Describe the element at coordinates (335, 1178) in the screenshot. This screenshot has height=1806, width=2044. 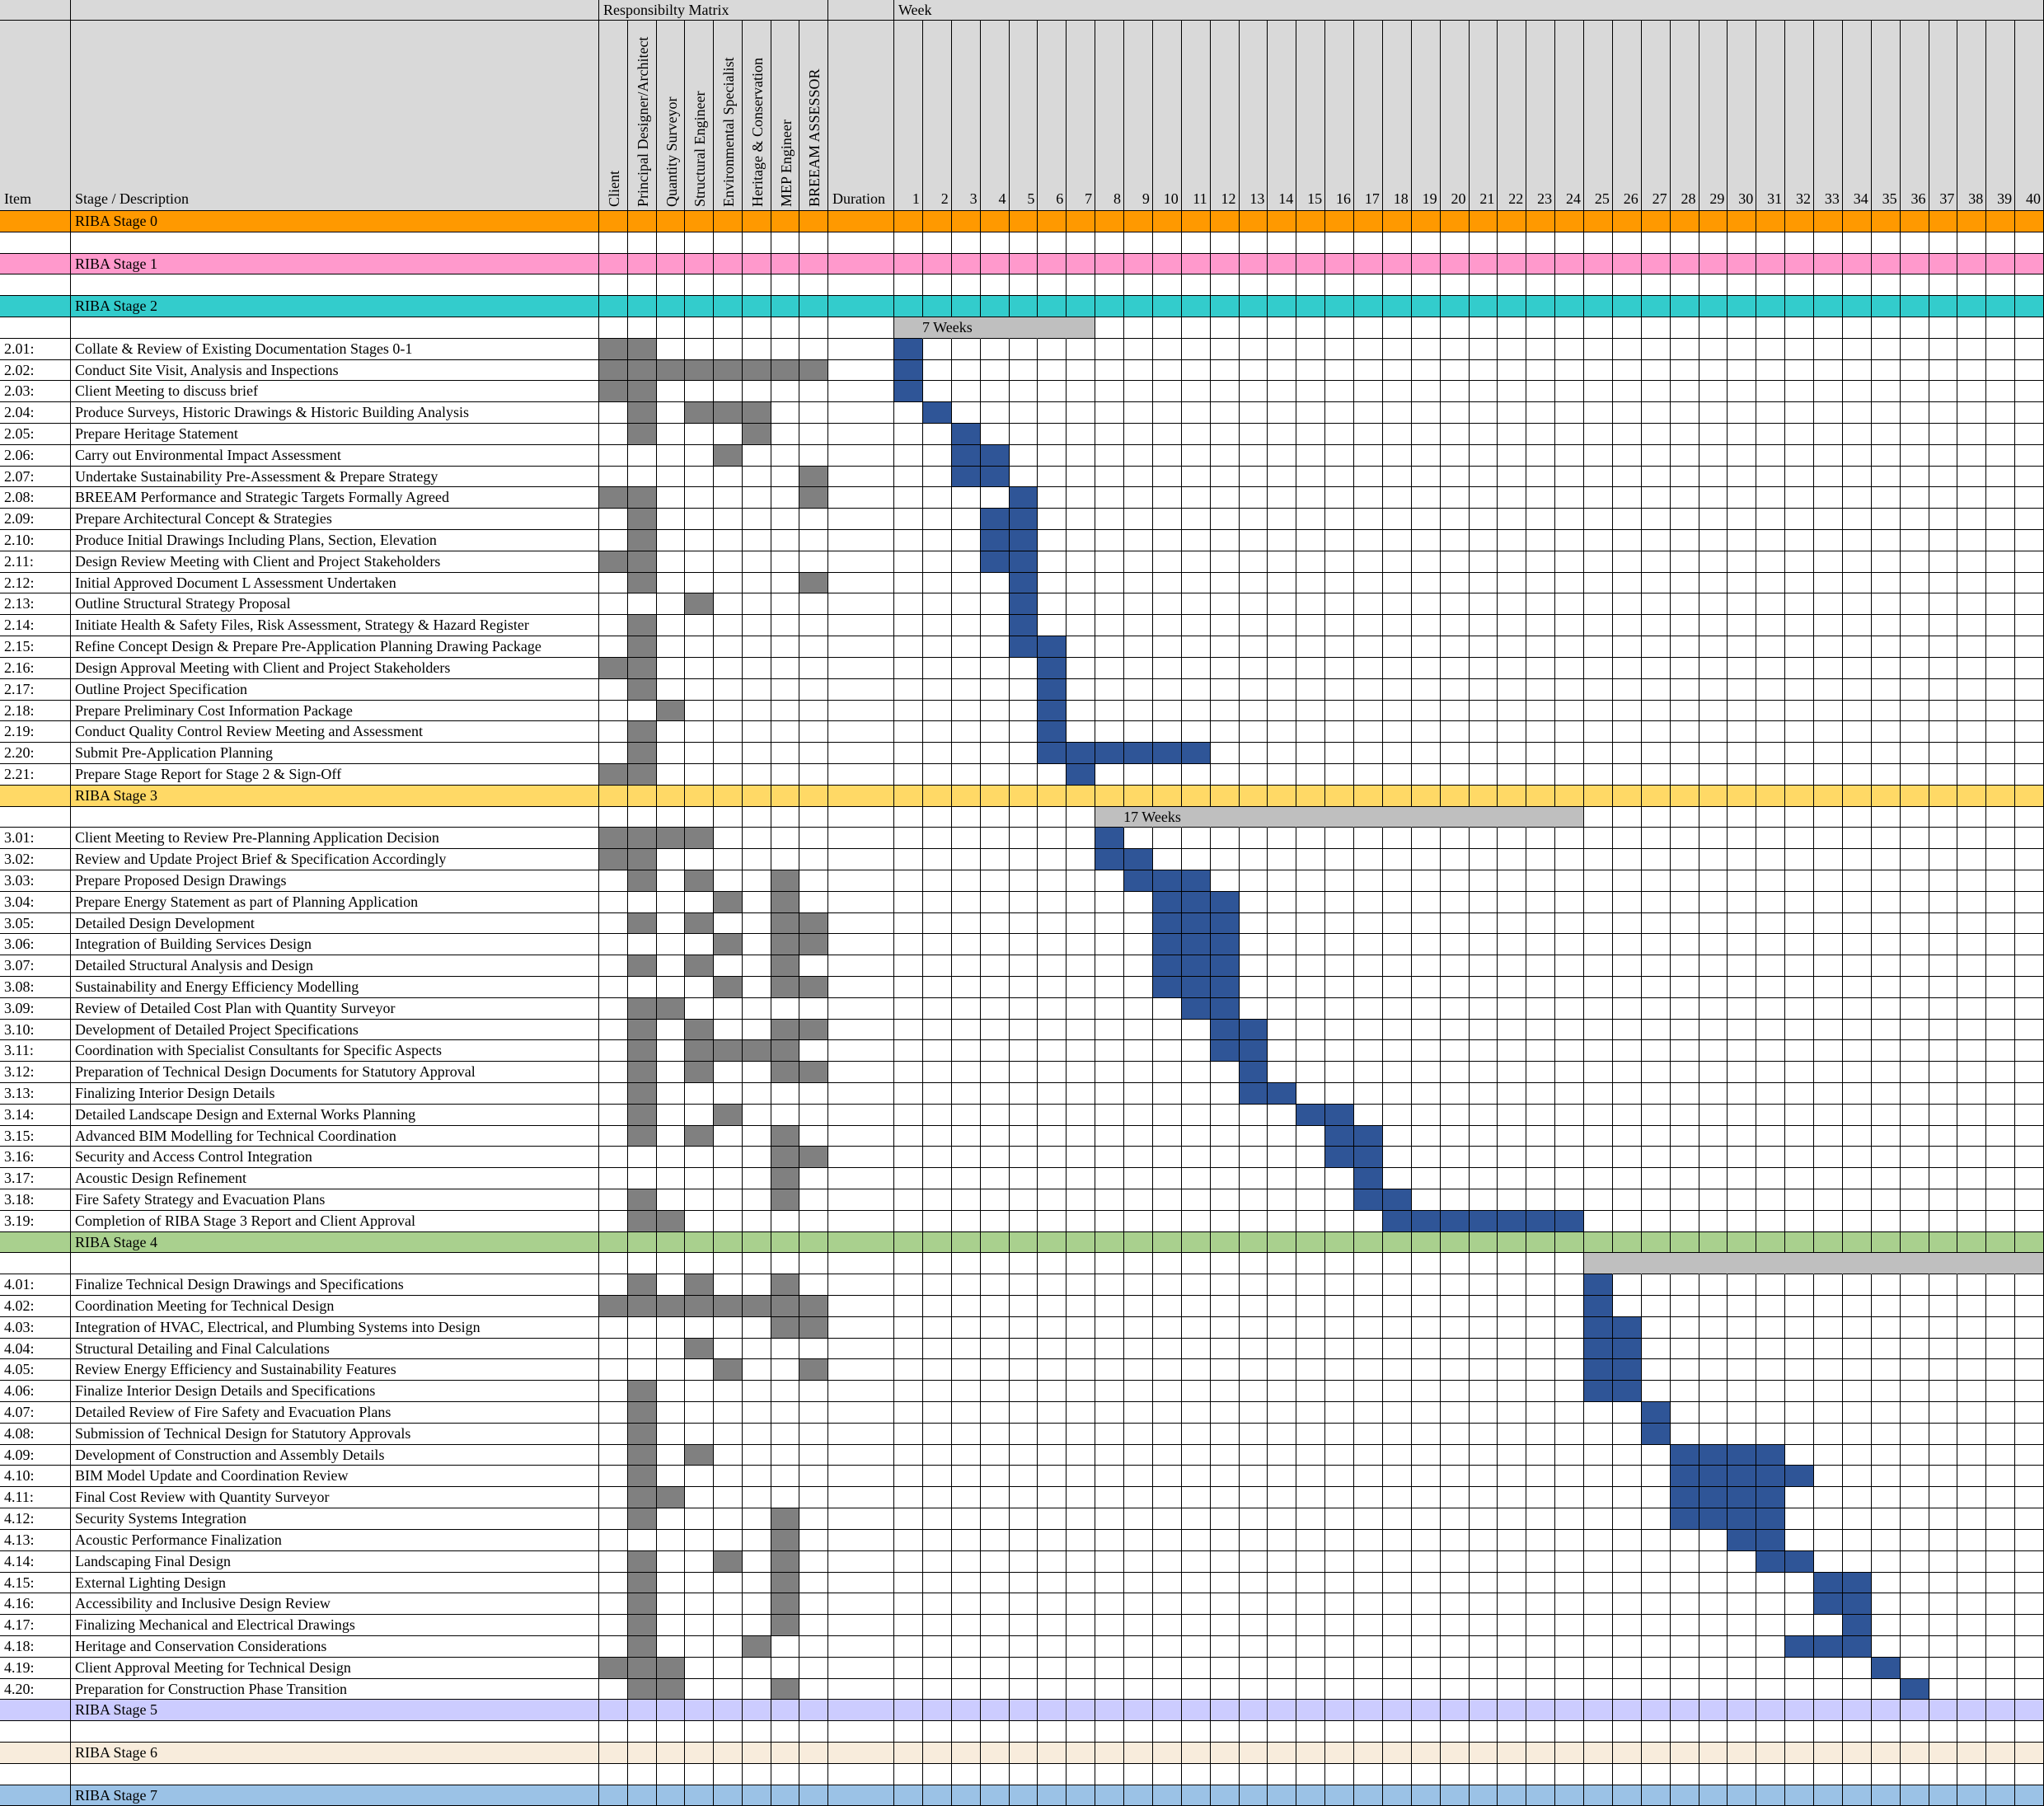
I see `description-cell: Acoustic Design Refinement` at that location.